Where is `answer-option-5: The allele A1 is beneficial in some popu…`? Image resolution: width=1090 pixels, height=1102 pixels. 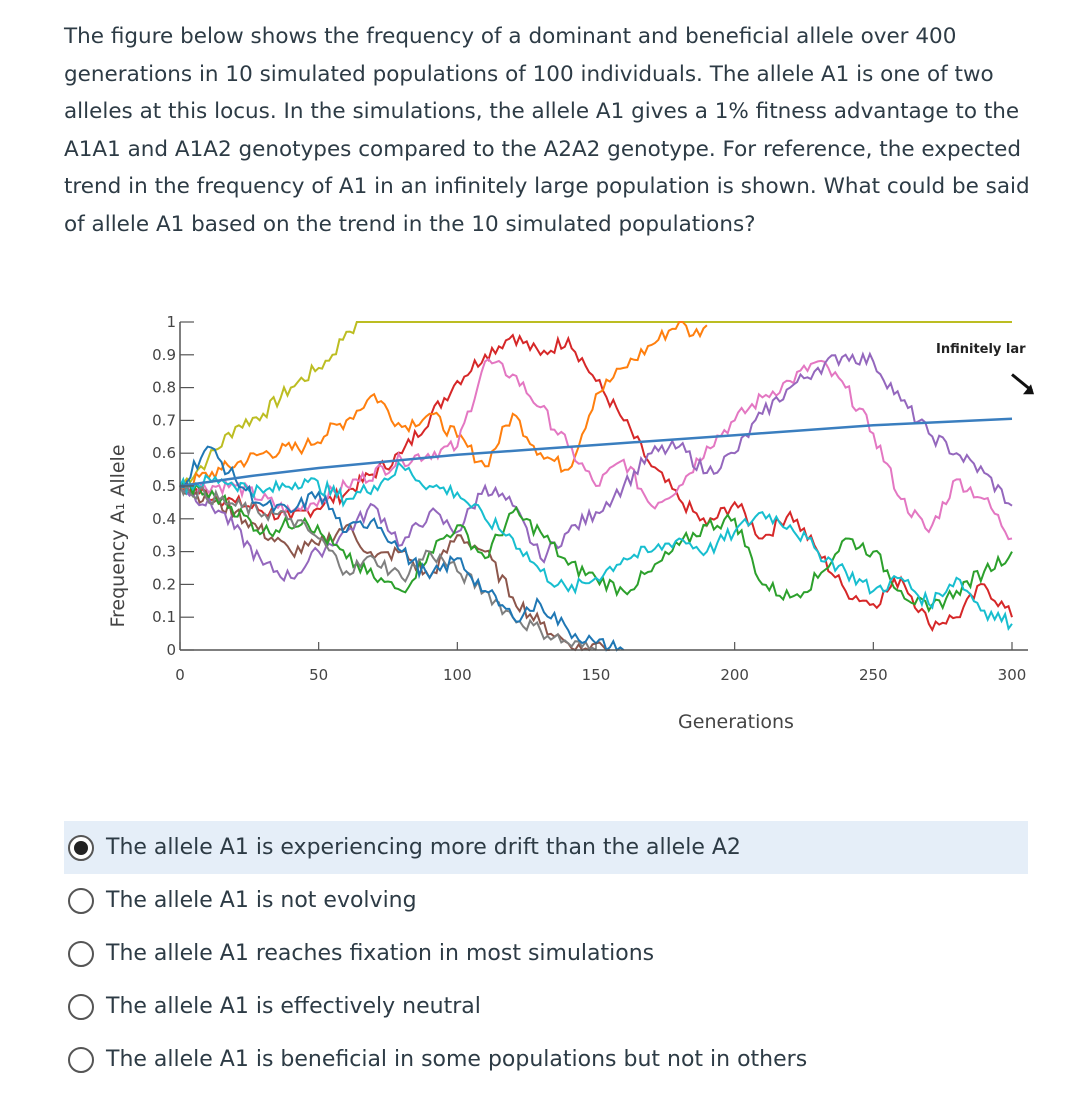 answer-option-5: The allele A1 is beneficial in some popu… is located at coordinates (546, 1059).